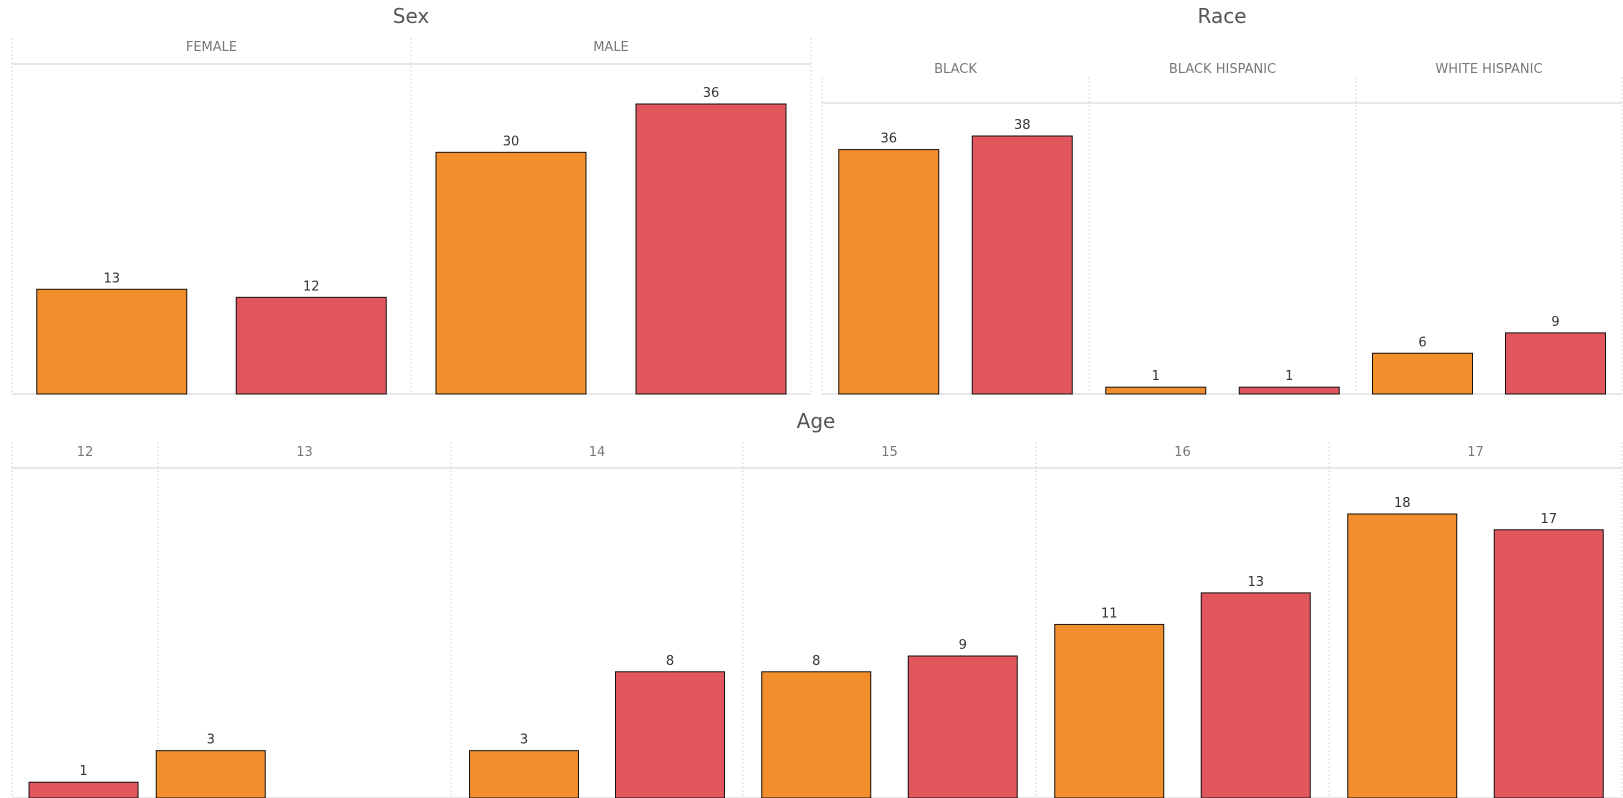 This screenshot has width=1623, height=798. Describe the element at coordinates (1289, 376) in the screenshot. I see `race-black-hispanic-value-label-2: 1` at that location.